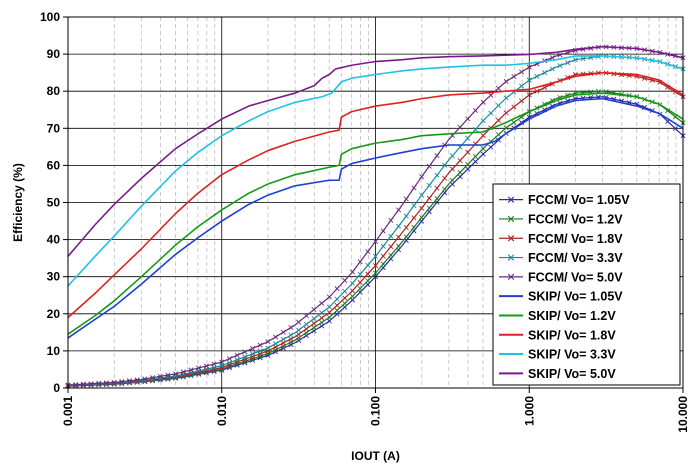  Describe the element at coordinates (575, 258) in the screenshot. I see `legend-label: FCCM/ Vo= 3.3V` at that location.